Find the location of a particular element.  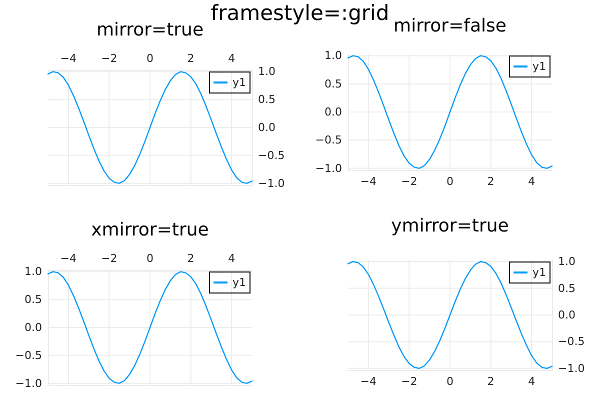

text: framestyle=:grid is located at coordinates (300, 13).